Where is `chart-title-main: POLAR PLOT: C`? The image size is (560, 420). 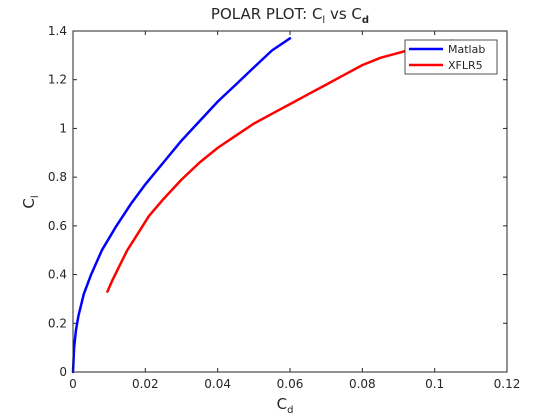 chart-title-main: POLAR PLOT: C is located at coordinates (267, 14).